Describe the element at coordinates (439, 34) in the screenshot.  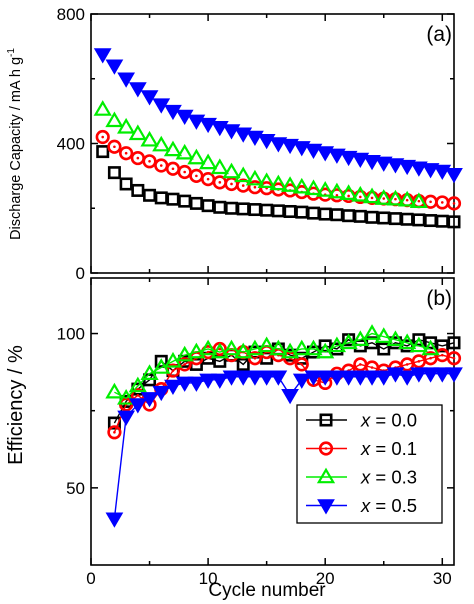
I see `panel-label: (a)` at that location.